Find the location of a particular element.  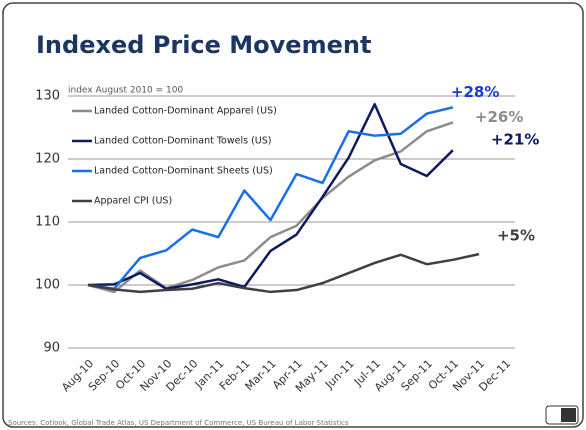

chart-title: Indexed Price Movement is located at coordinates (203, 45).